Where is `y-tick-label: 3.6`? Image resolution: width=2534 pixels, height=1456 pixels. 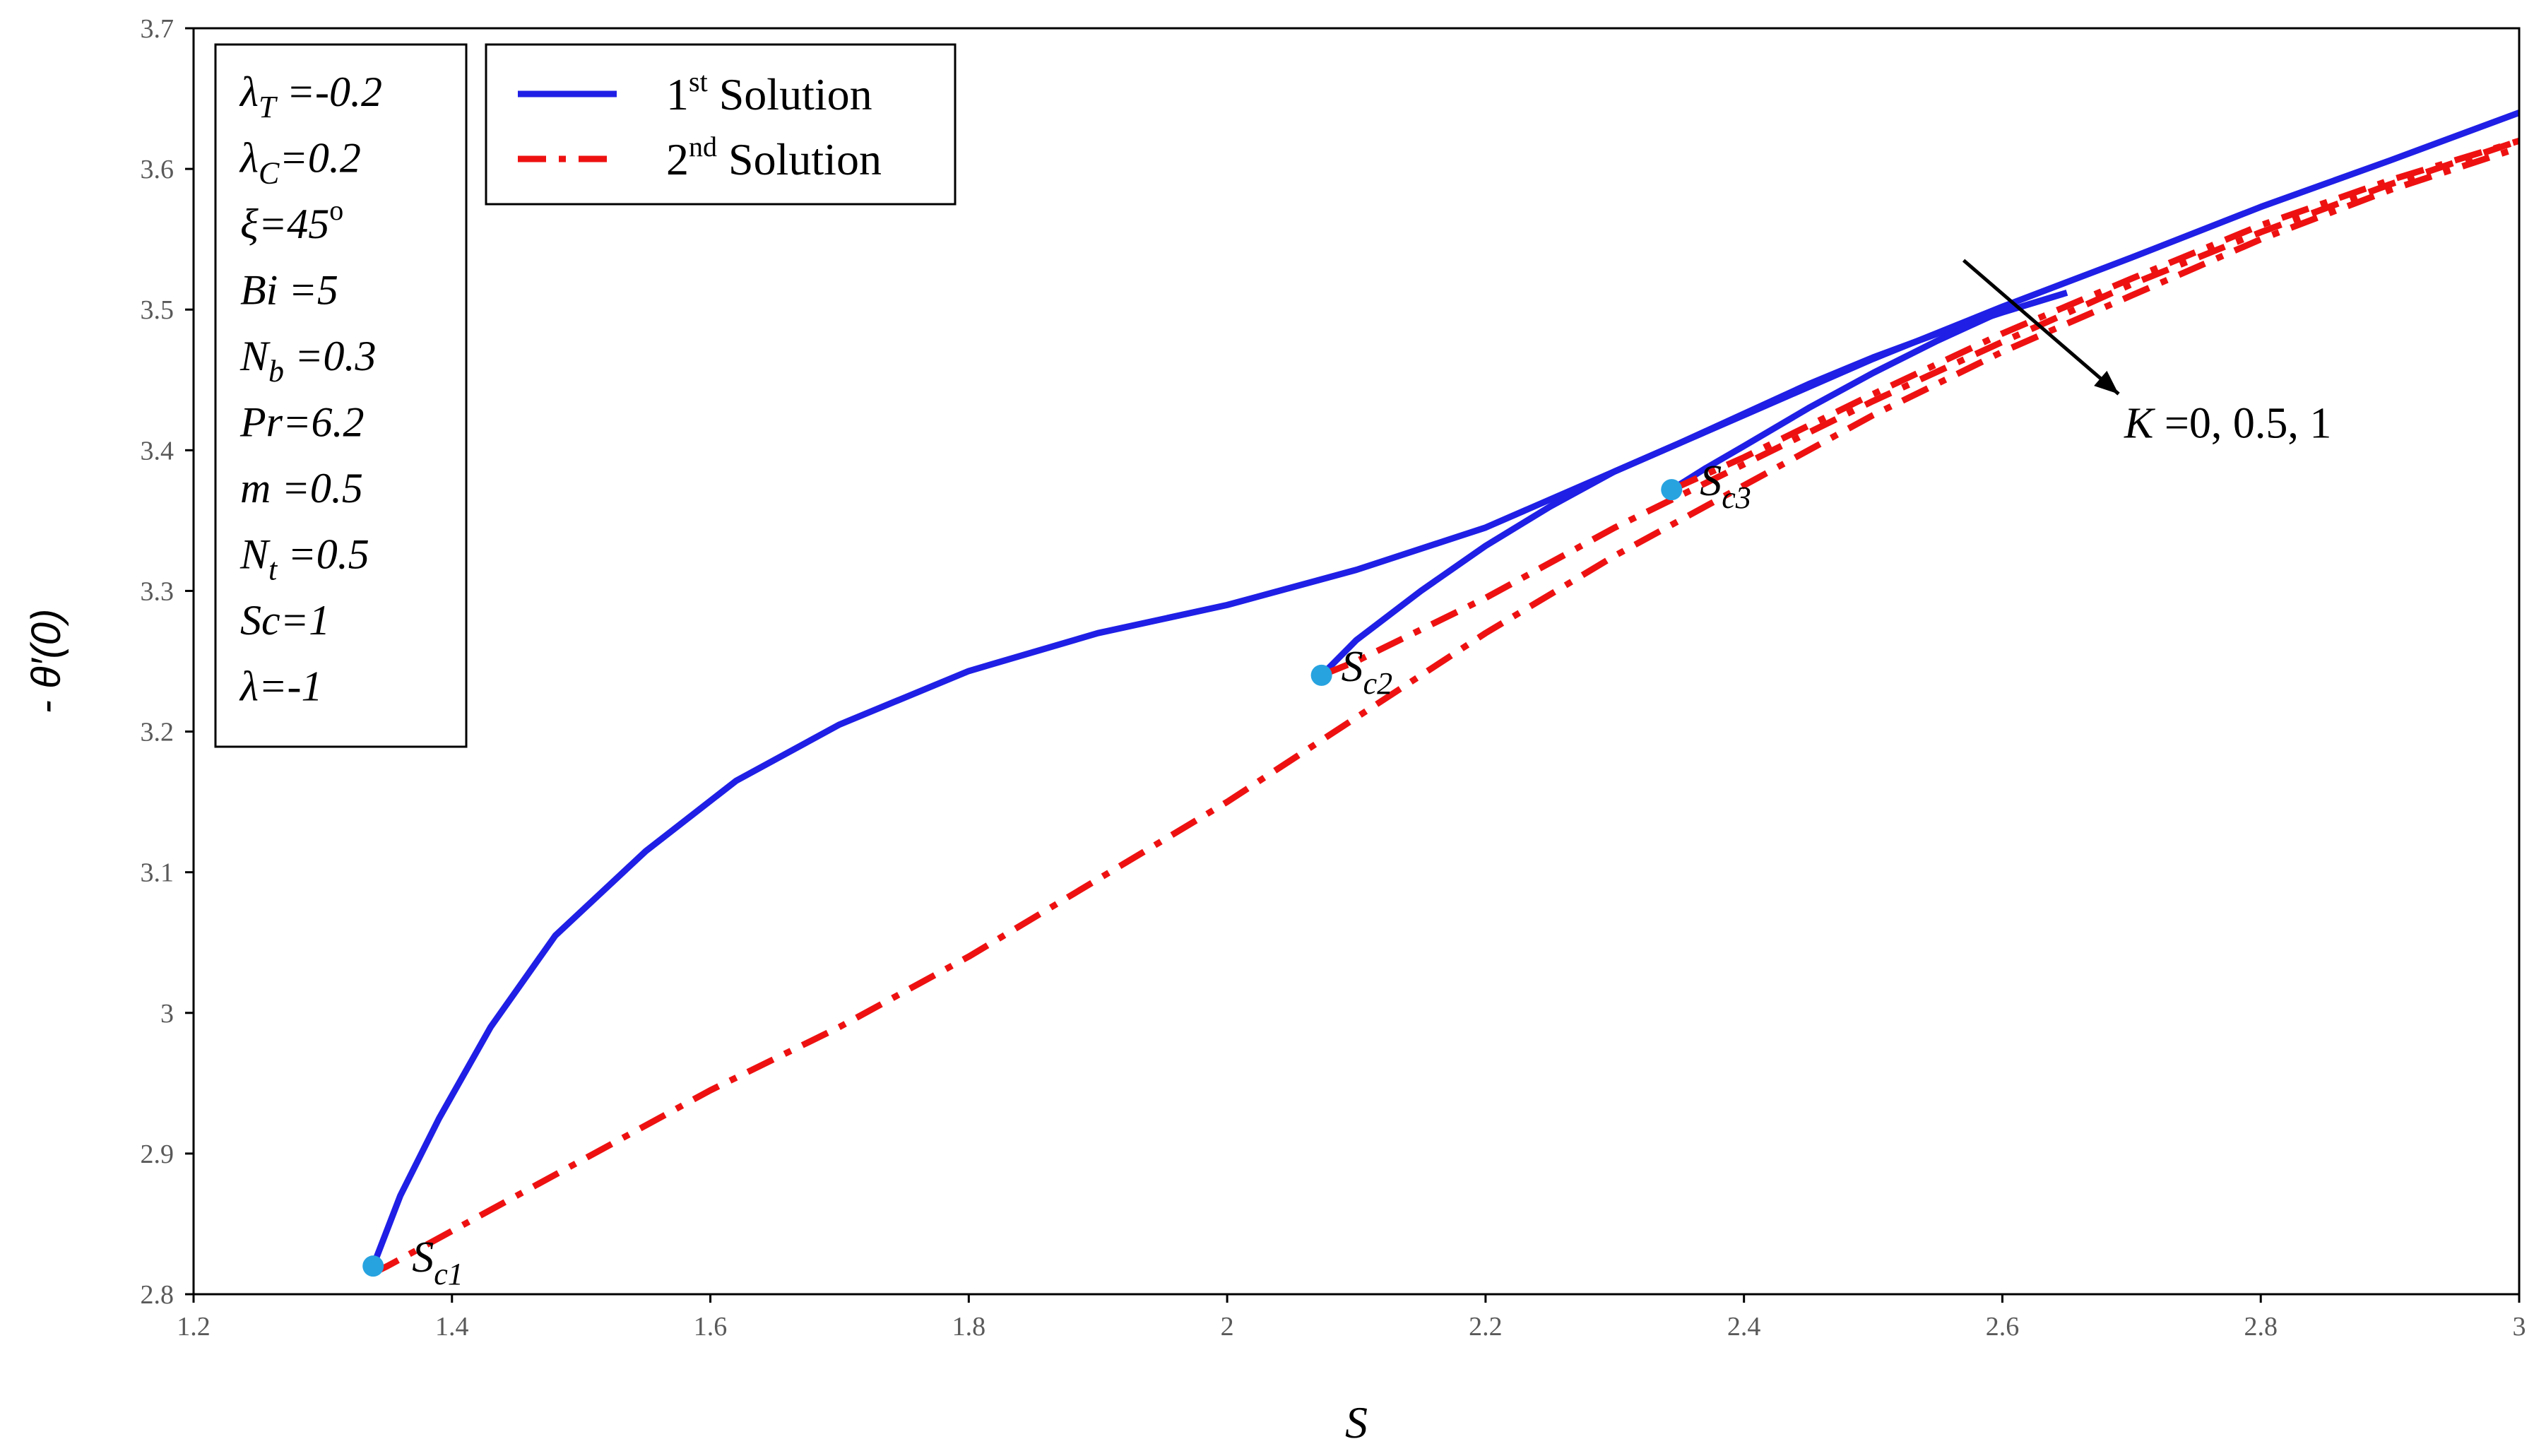
y-tick-label: 3.6 is located at coordinates (157, 170).